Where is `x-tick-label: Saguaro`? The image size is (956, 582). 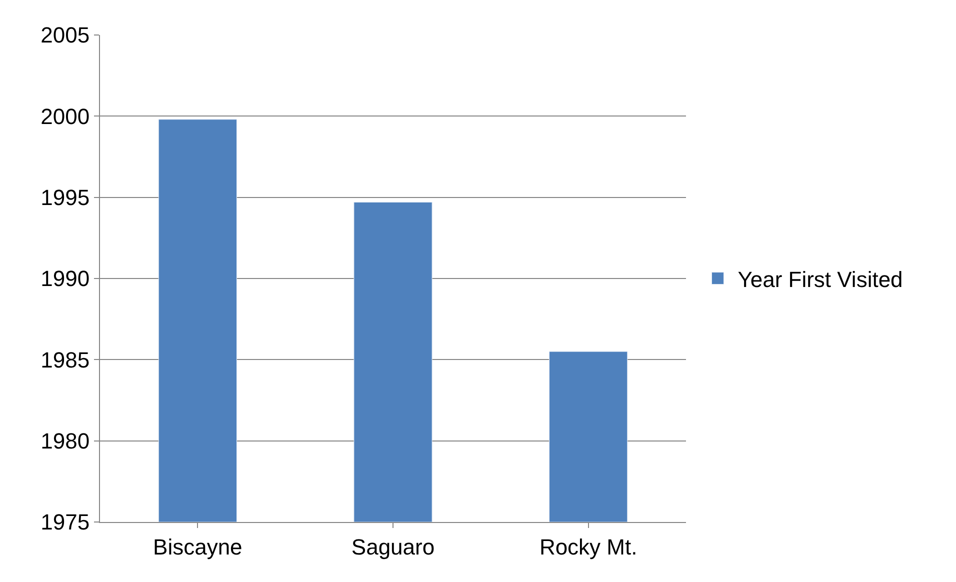
x-tick-label: Saguaro is located at coordinates (393, 547).